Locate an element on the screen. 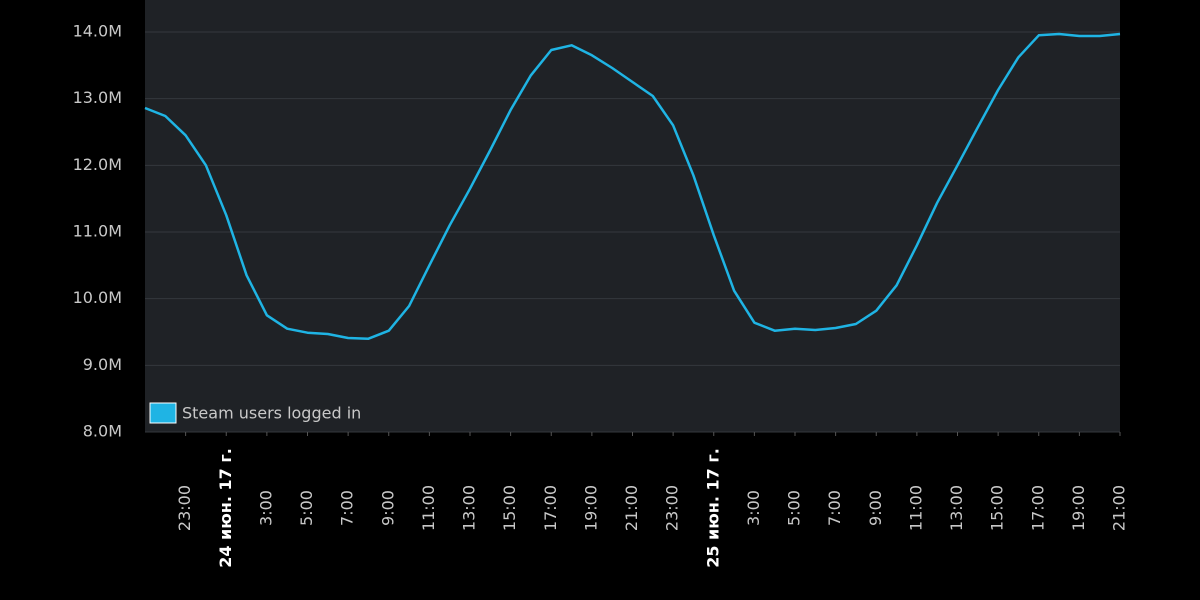  x-tick-label: 25 июн. 17 г. is located at coordinates (712, 508).